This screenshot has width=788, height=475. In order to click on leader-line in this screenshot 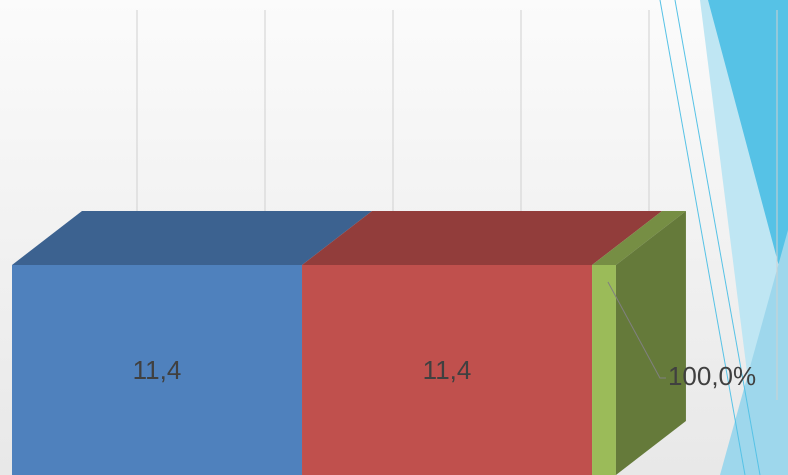, I will do `click(636, 330)`.